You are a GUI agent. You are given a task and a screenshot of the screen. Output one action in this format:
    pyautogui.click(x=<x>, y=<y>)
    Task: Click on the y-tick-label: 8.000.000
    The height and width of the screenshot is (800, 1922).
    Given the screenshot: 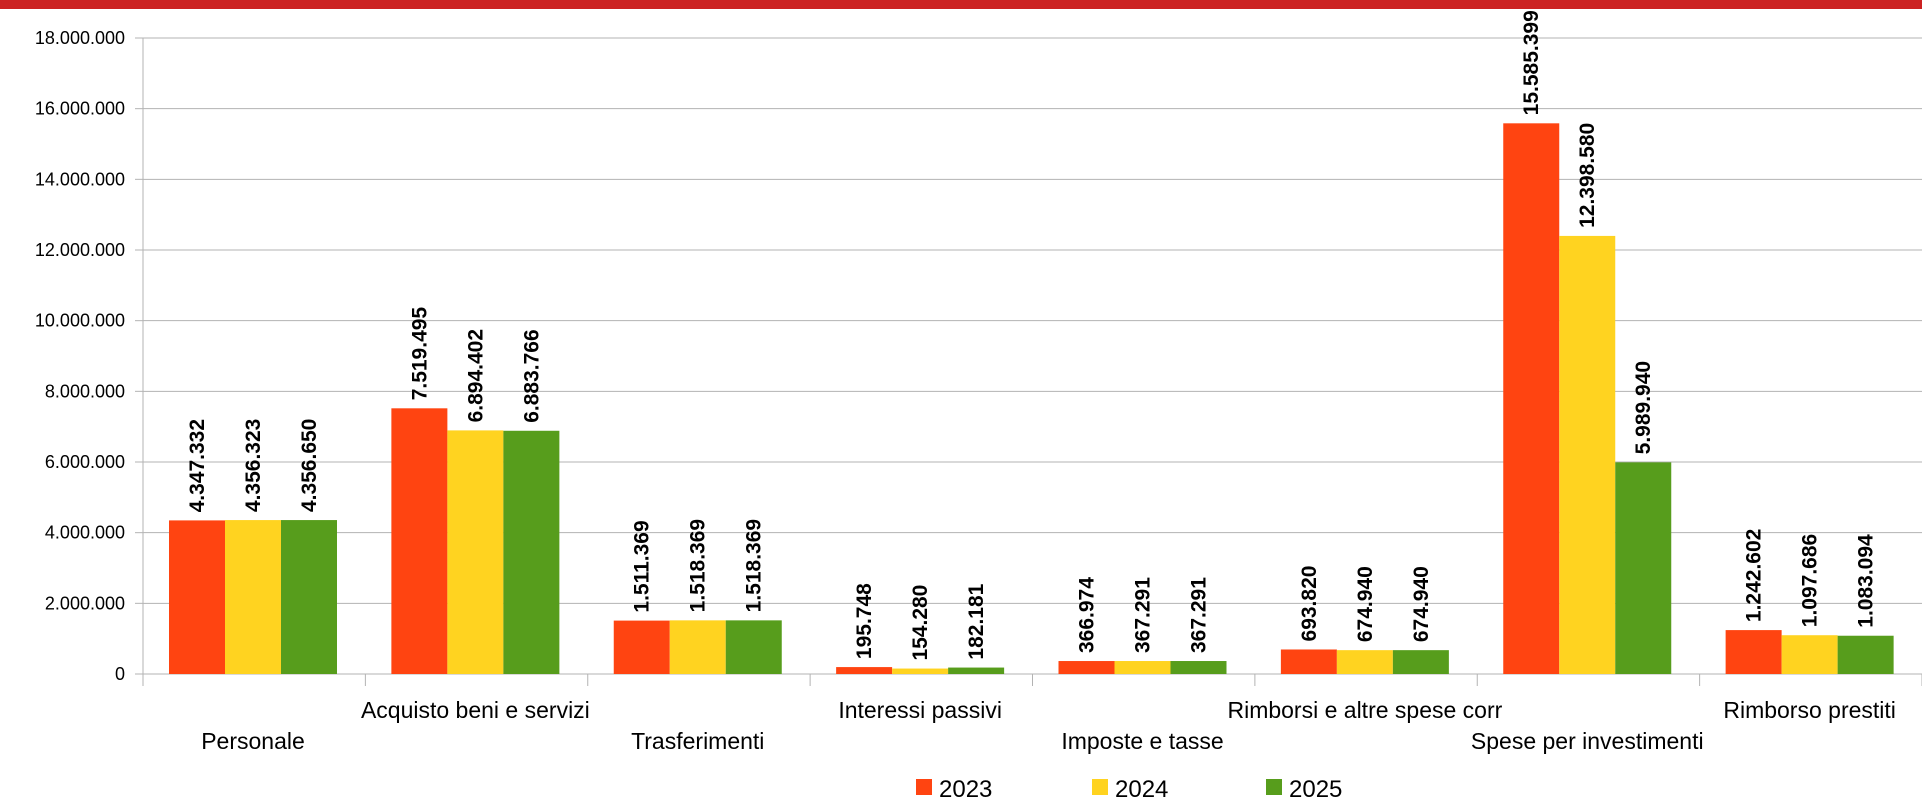 What is the action you would take?
    pyautogui.click(x=85, y=391)
    